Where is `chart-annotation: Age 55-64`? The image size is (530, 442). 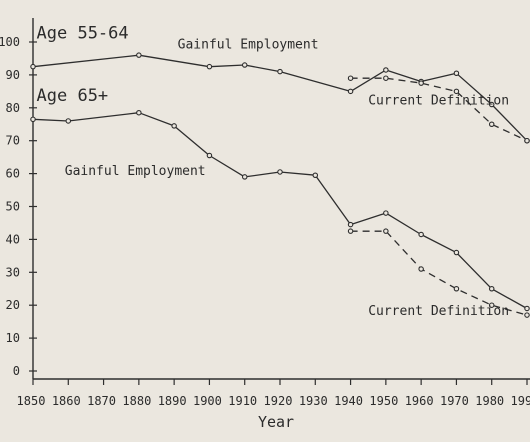 chart-annotation: Age 55-64 is located at coordinates (83, 34).